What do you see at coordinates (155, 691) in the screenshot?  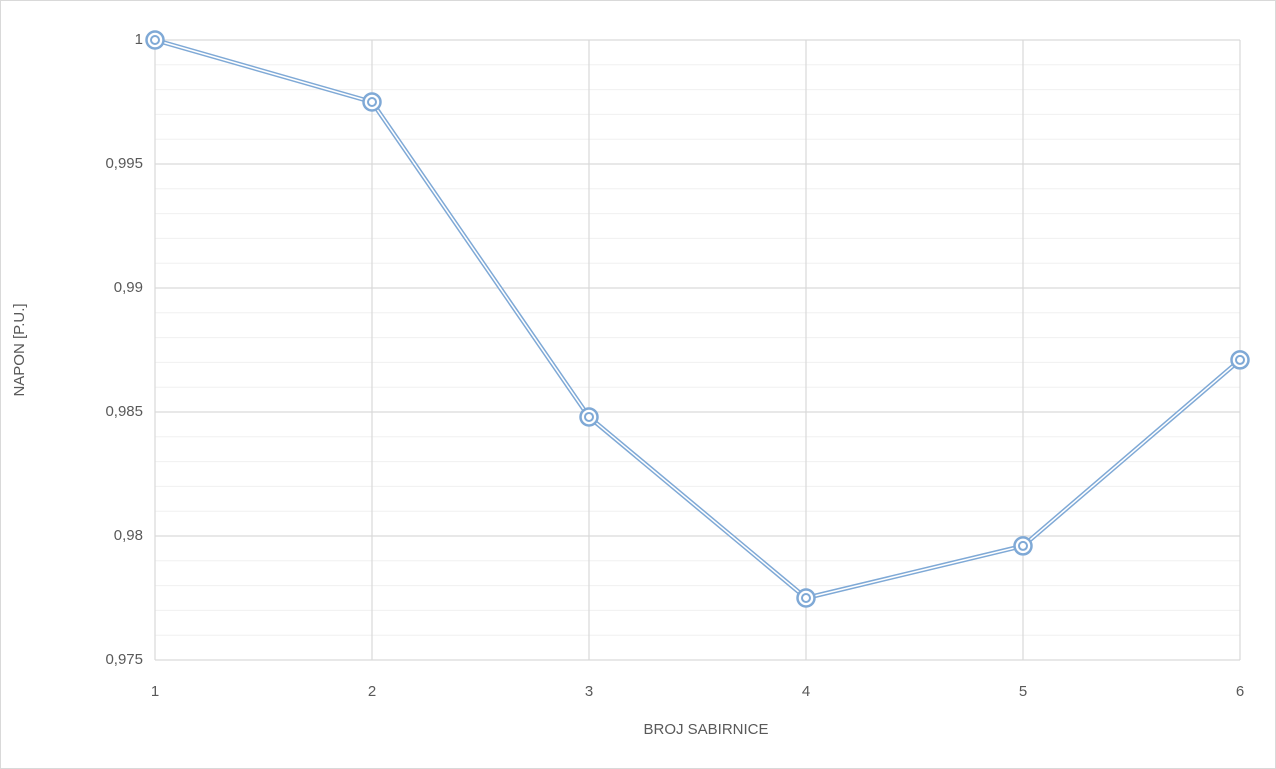 I see `x-tick-label: 1` at bounding box center [155, 691].